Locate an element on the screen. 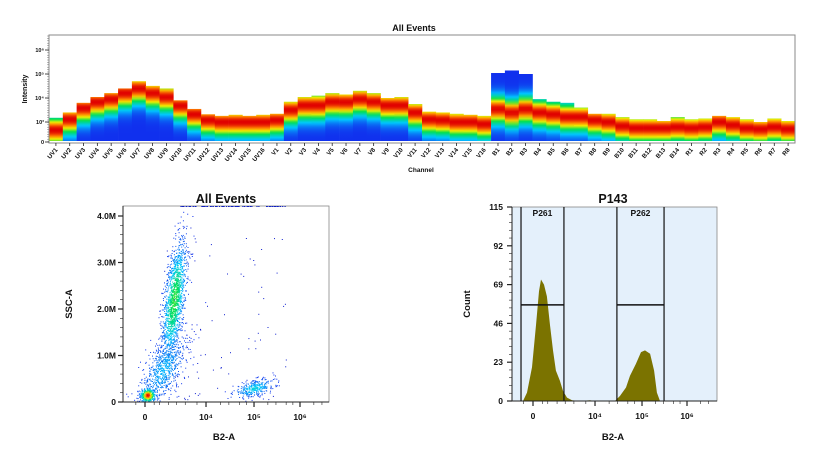 The height and width of the screenshot is (451, 826). spectrum-column-b3 is located at coordinates (525, 107).